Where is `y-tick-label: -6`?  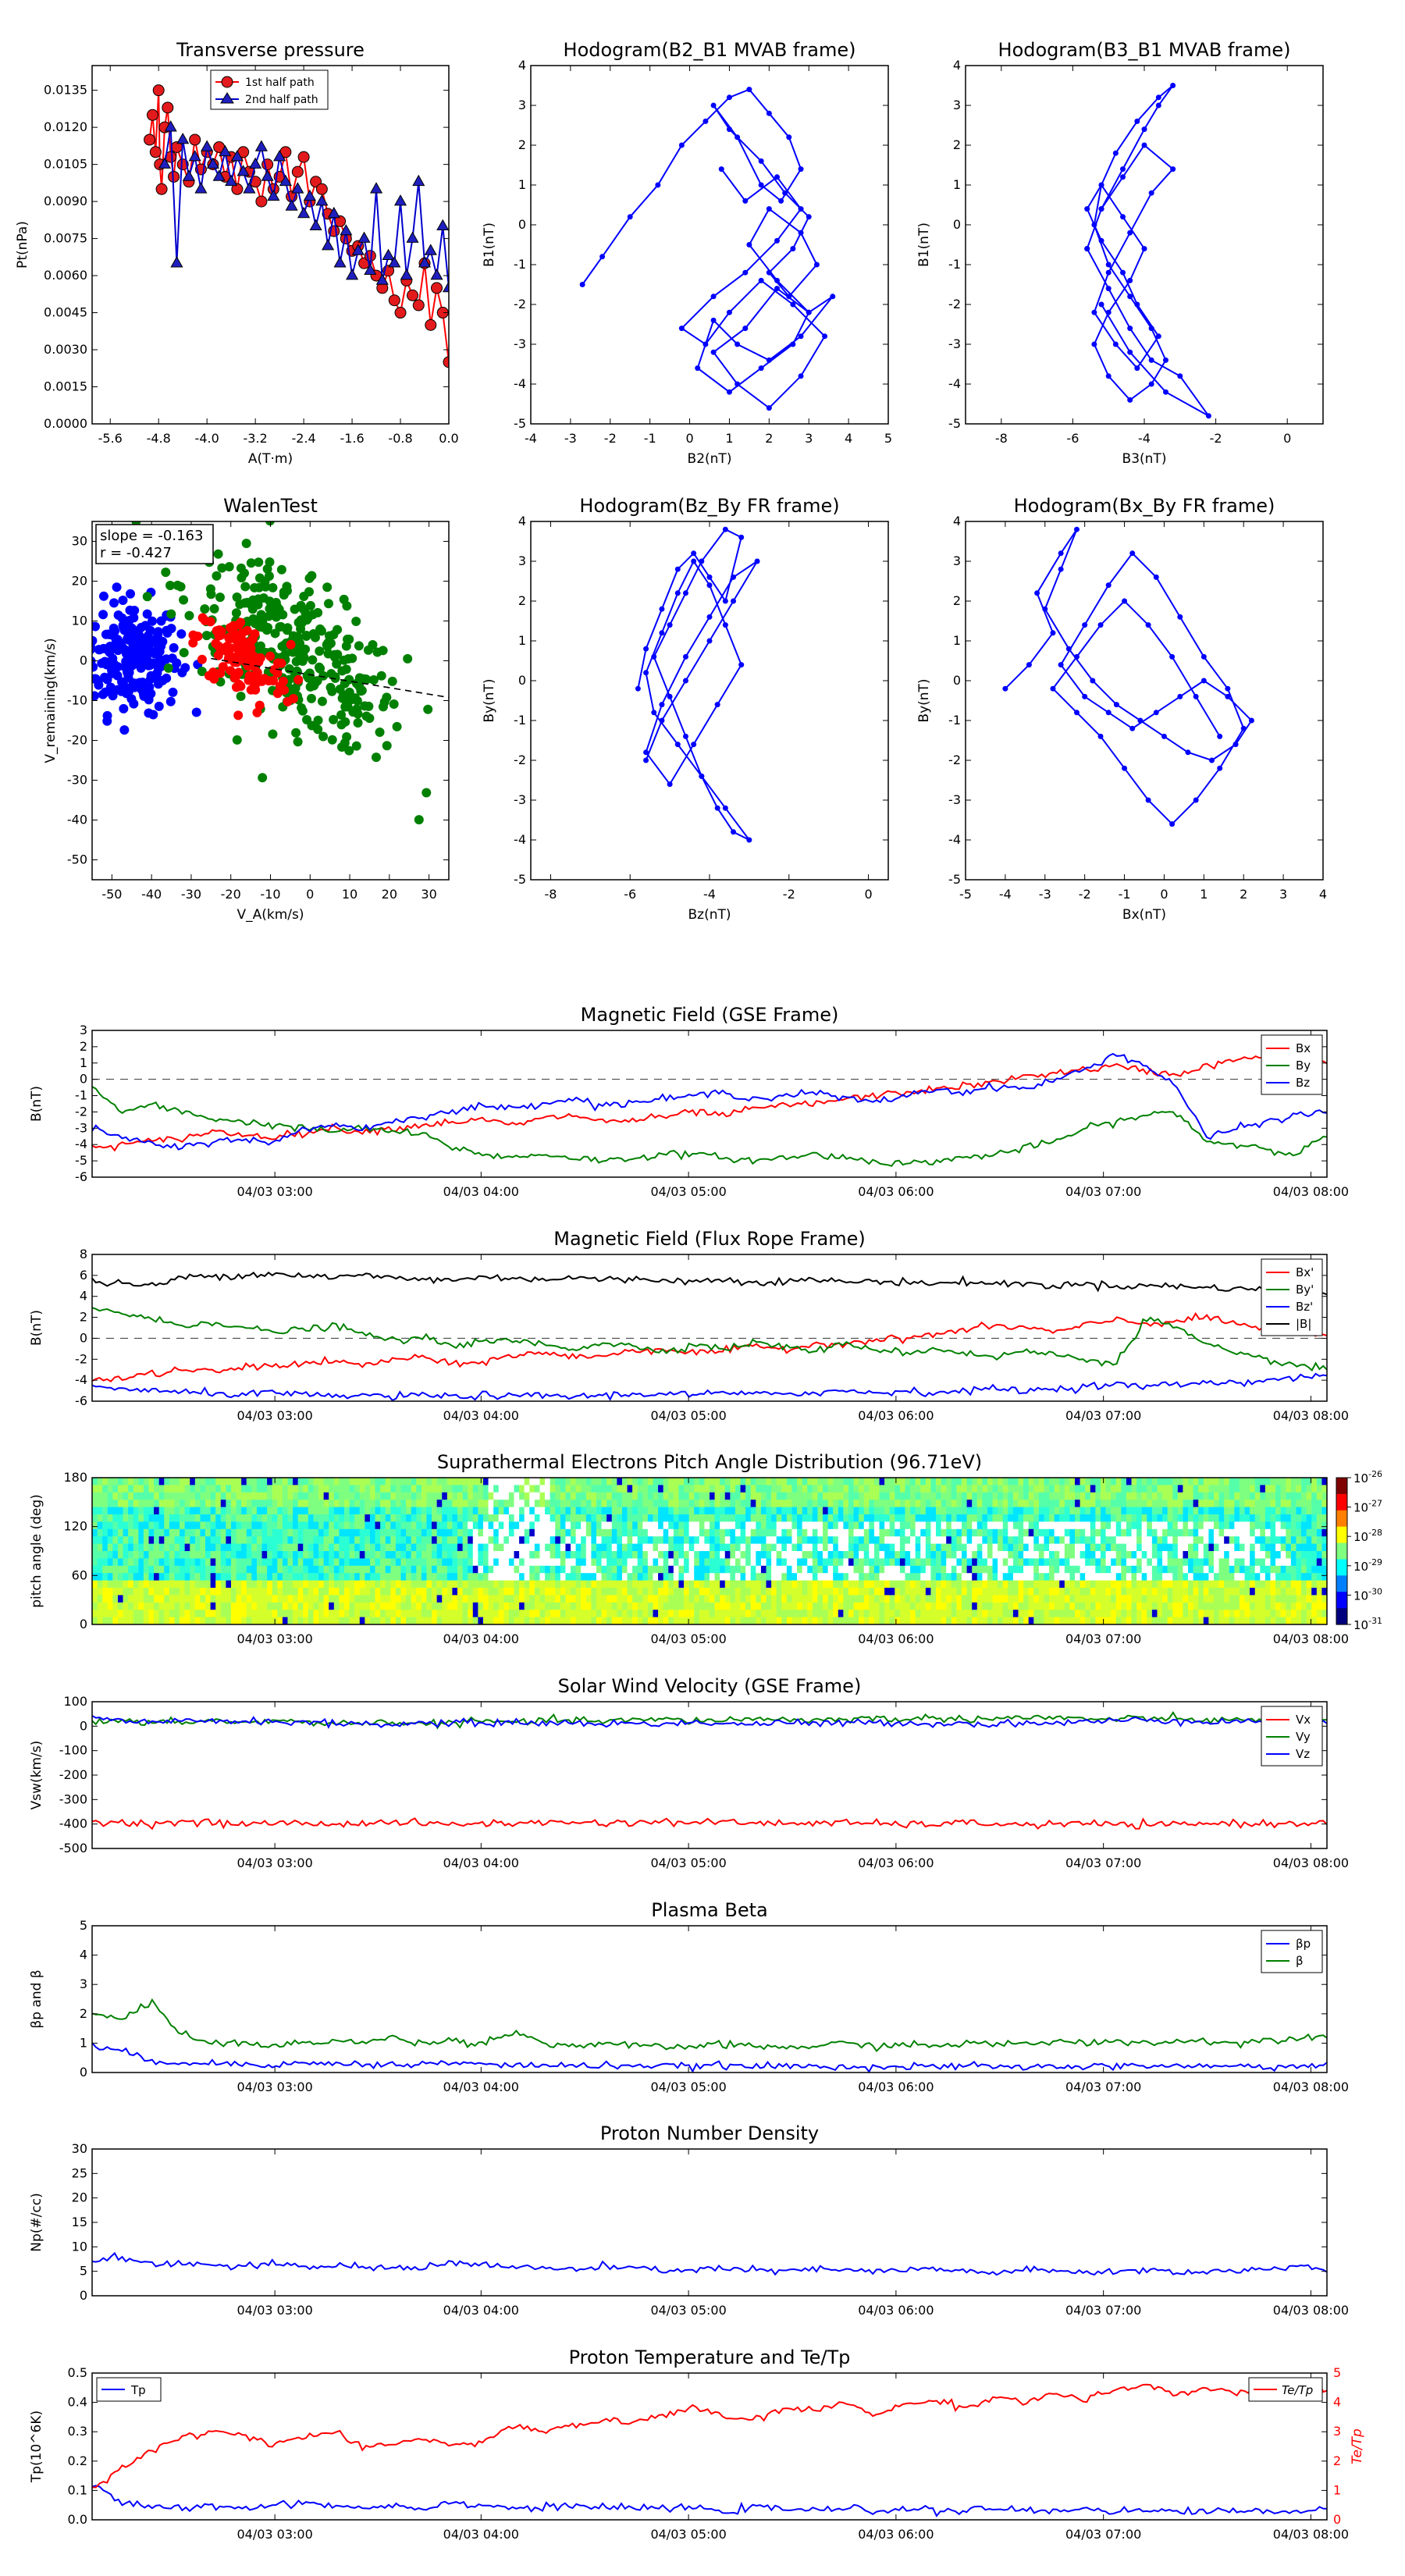
y-tick-label: -6 is located at coordinates (81, 1176).